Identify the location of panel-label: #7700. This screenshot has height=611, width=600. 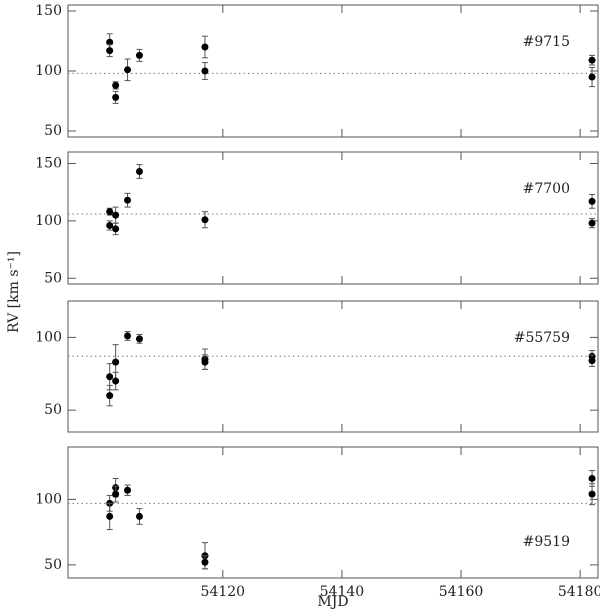
(546, 189).